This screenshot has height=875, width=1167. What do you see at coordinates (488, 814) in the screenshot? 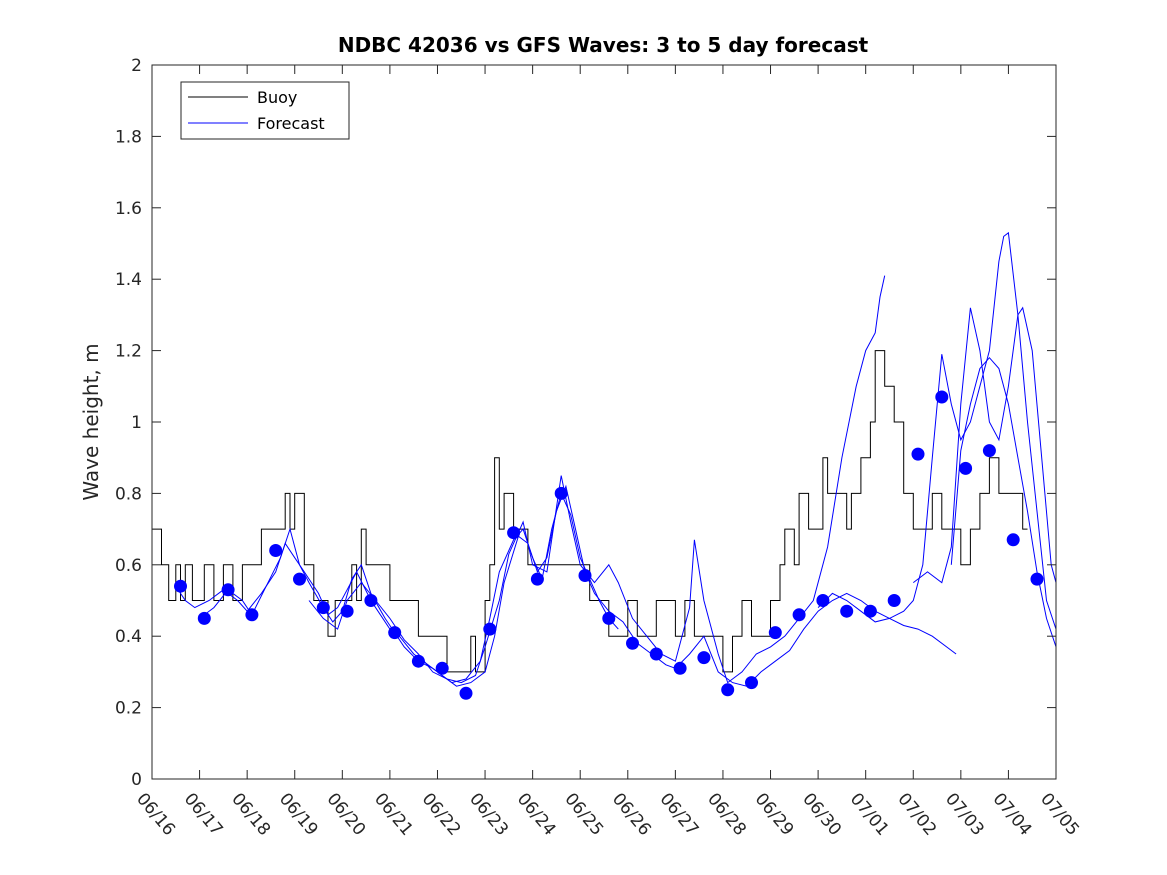
I see `x-tick-label: 06/23` at bounding box center [488, 814].